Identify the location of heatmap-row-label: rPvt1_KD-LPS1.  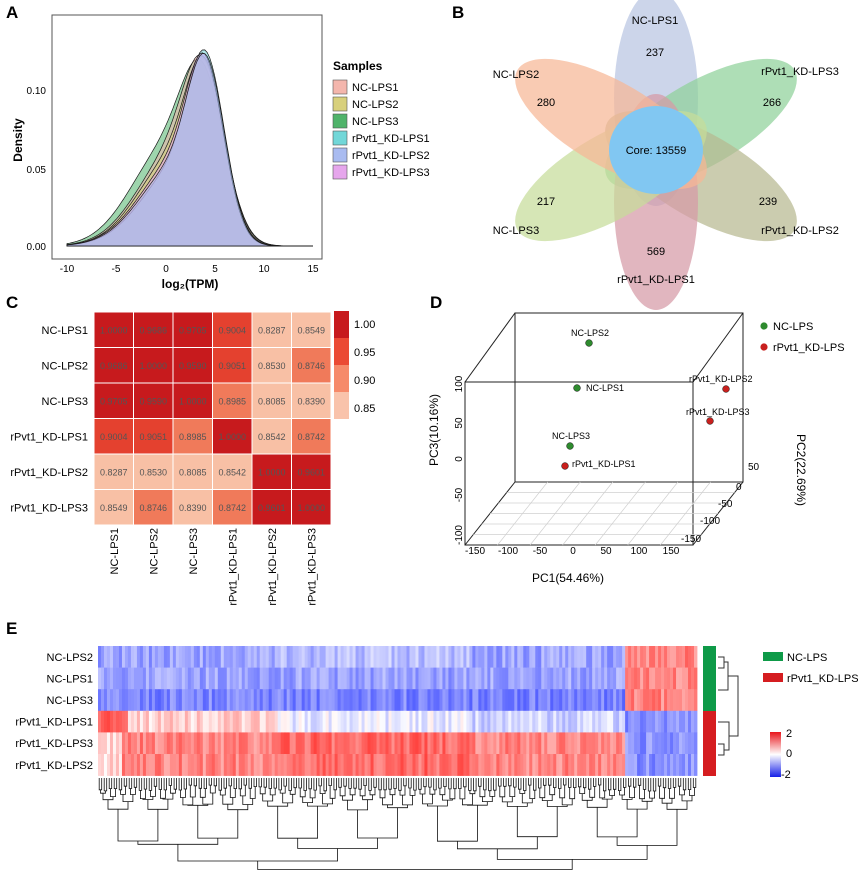
(54, 723).